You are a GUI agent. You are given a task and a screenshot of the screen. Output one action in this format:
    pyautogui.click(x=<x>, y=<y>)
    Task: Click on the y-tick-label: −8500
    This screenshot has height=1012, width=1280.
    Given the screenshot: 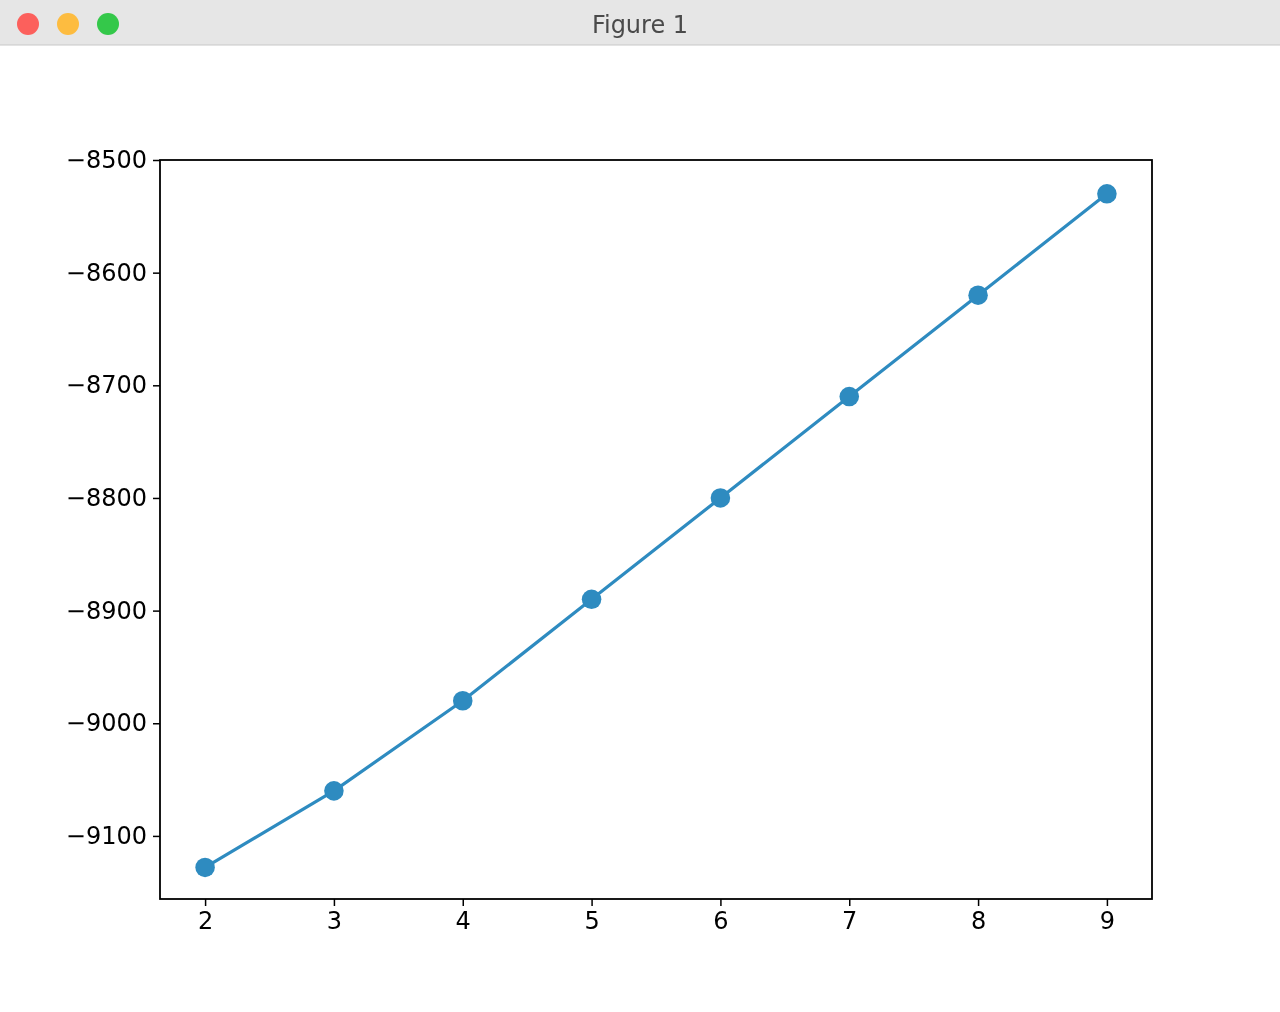 What is the action you would take?
    pyautogui.click(x=106, y=160)
    